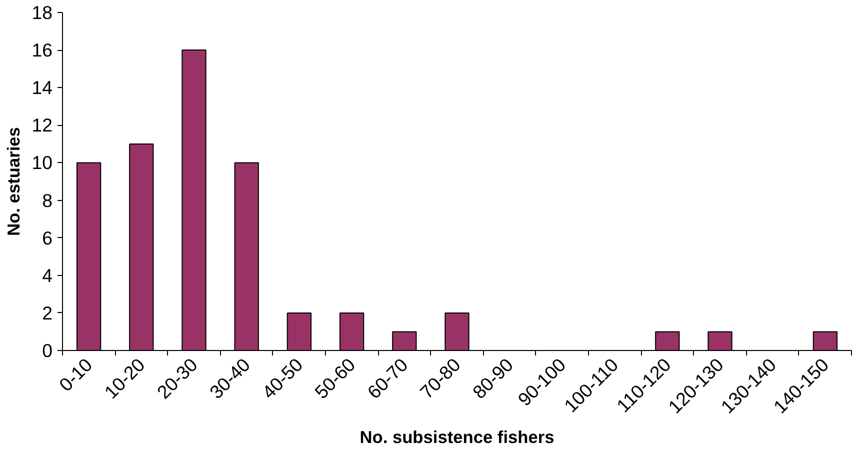  I want to click on y-tick-label: 12, so click(42, 125).